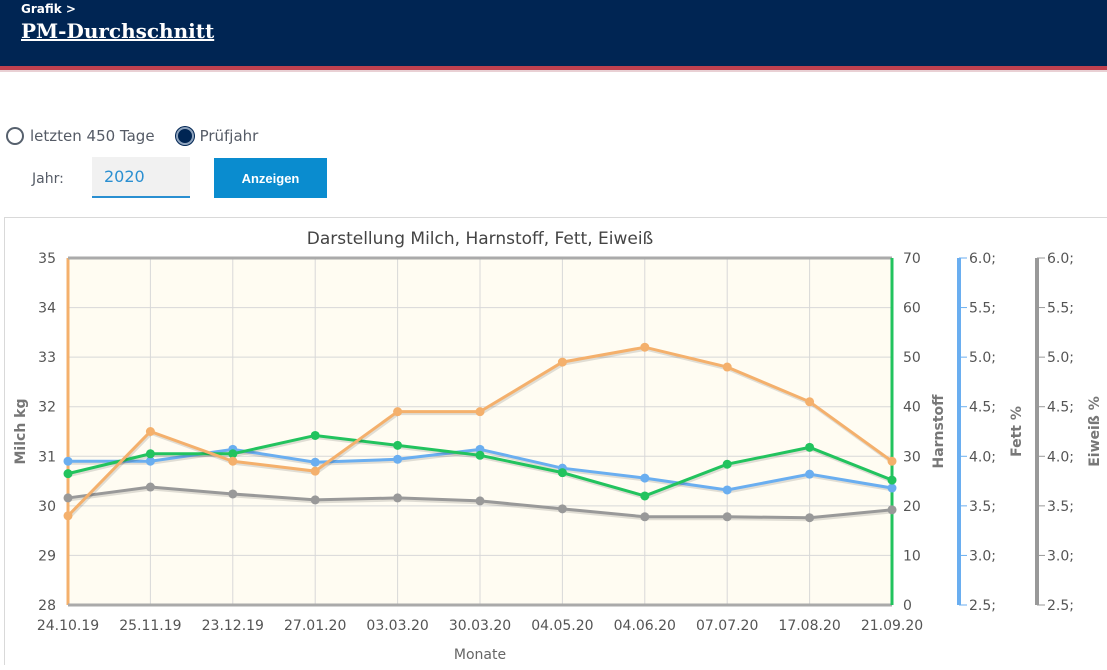  Describe the element at coordinates (645, 626) in the screenshot. I see `tick-label-x: 04.06.20` at that location.